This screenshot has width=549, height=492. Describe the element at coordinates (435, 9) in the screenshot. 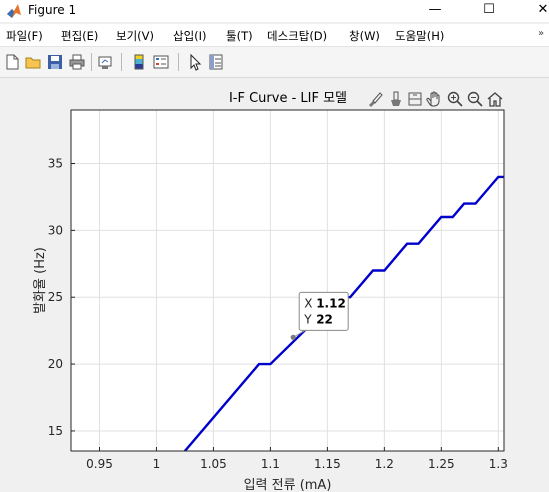

I see `minimize-button: —` at that location.